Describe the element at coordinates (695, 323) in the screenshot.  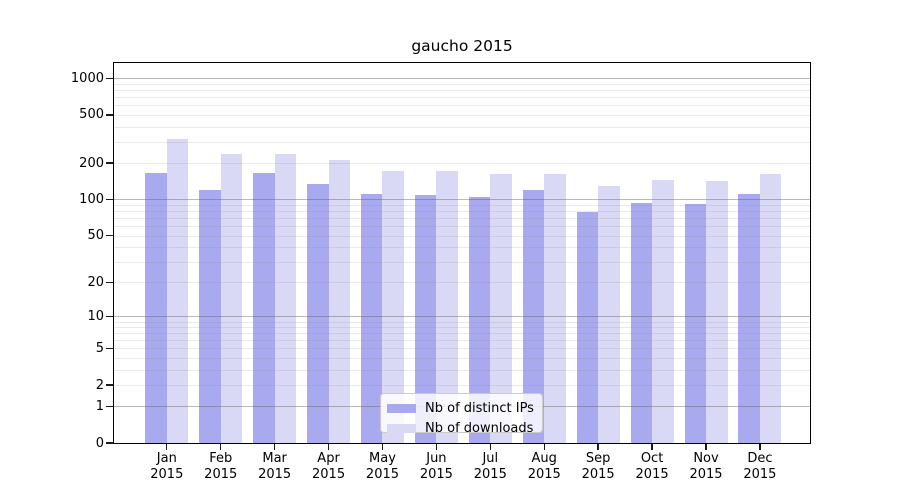
I see `bar-distinct-ips-nov` at that location.